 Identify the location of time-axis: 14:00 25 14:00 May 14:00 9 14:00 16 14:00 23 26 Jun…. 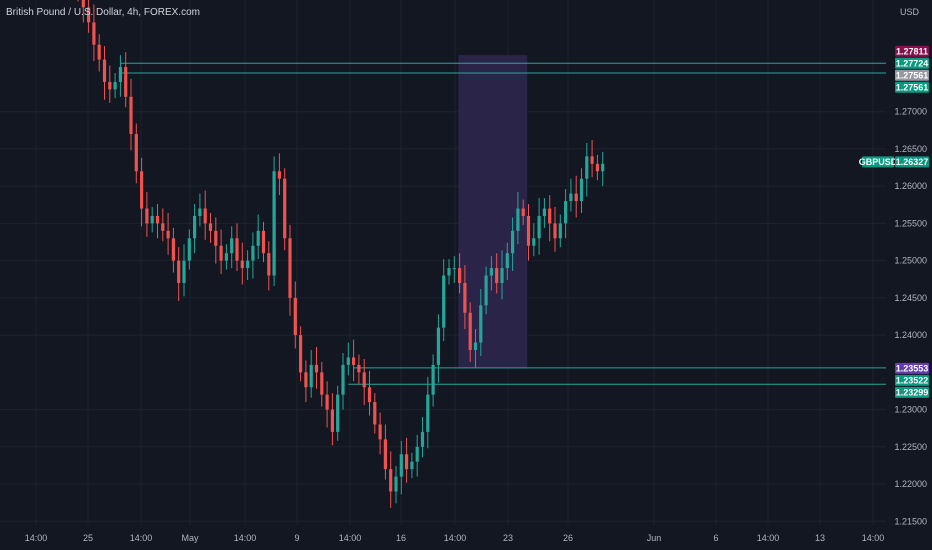
(455, 538).